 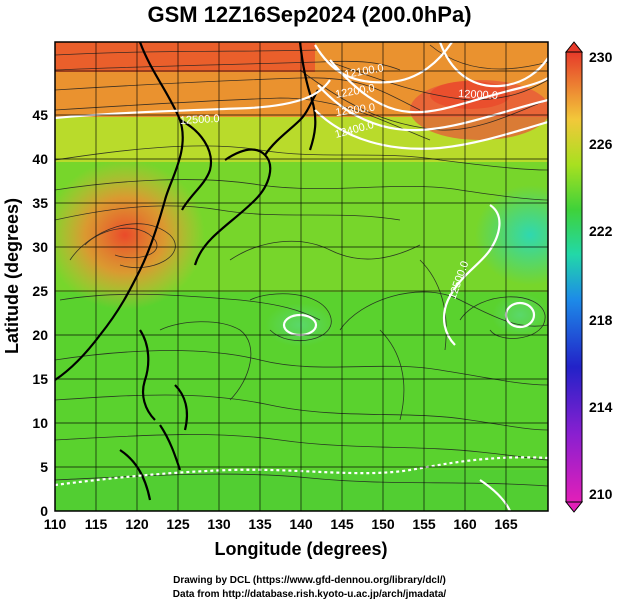 I want to click on x-tick-label: 160, so click(x=465, y=524).